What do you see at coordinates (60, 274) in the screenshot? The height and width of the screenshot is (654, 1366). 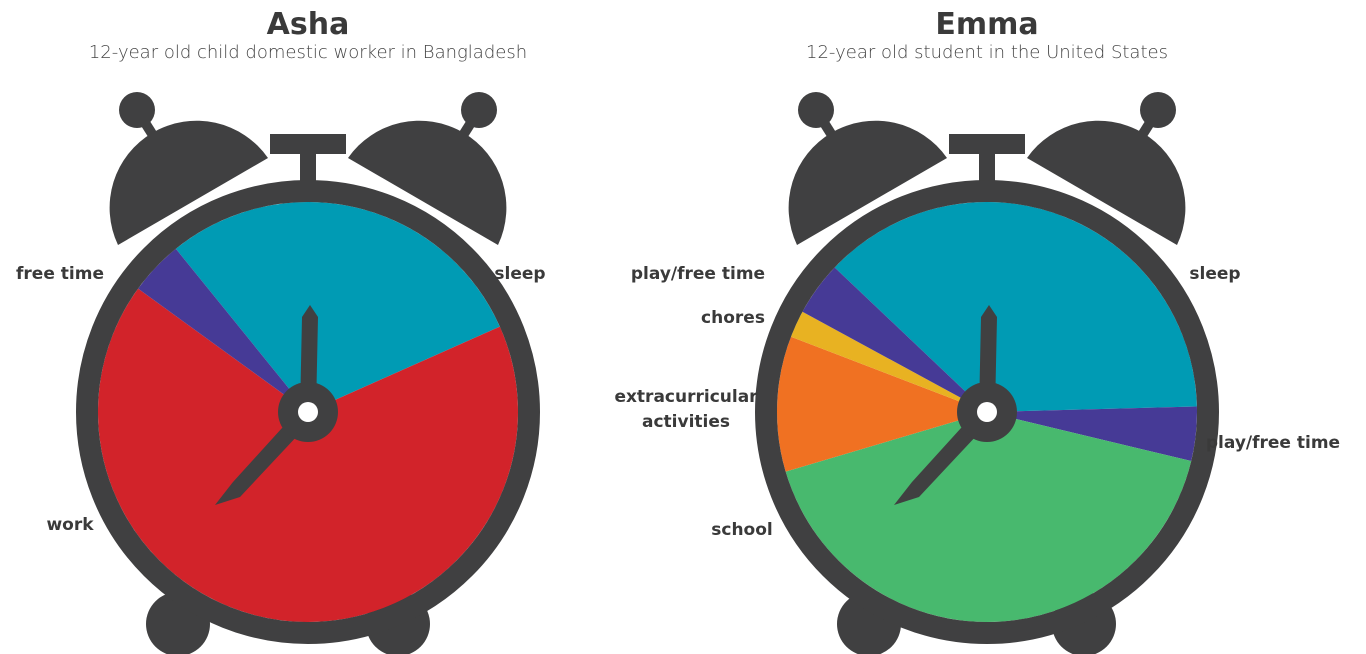 I see `slice-label: free time` at bounding box center [60, 274].